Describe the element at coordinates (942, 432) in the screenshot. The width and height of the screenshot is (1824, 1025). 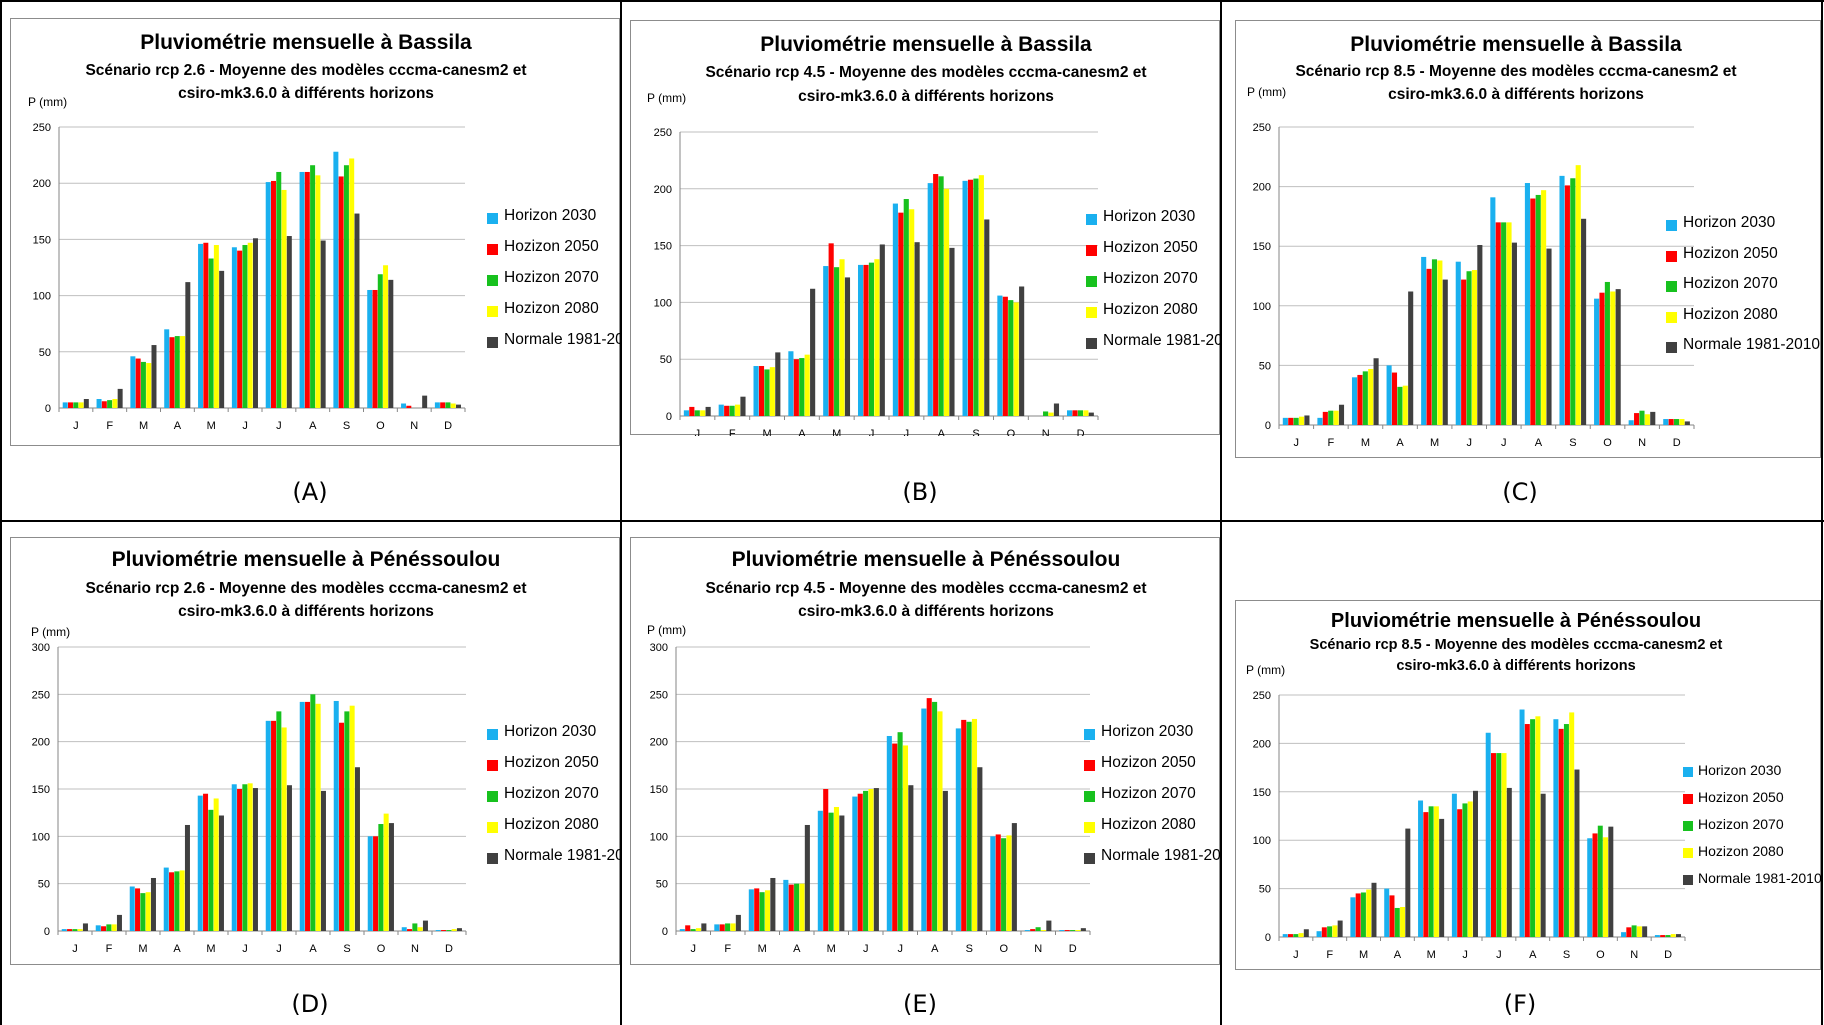
I see `x-tick-label: A` at that location.